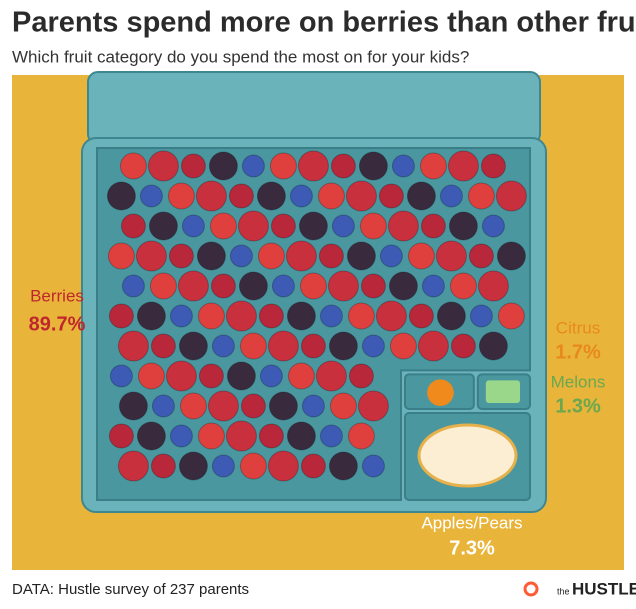 The image size is (636, 609). Describe the element at coordinates (502, 391) in the screenshot. I see `melon-cube` at that location.